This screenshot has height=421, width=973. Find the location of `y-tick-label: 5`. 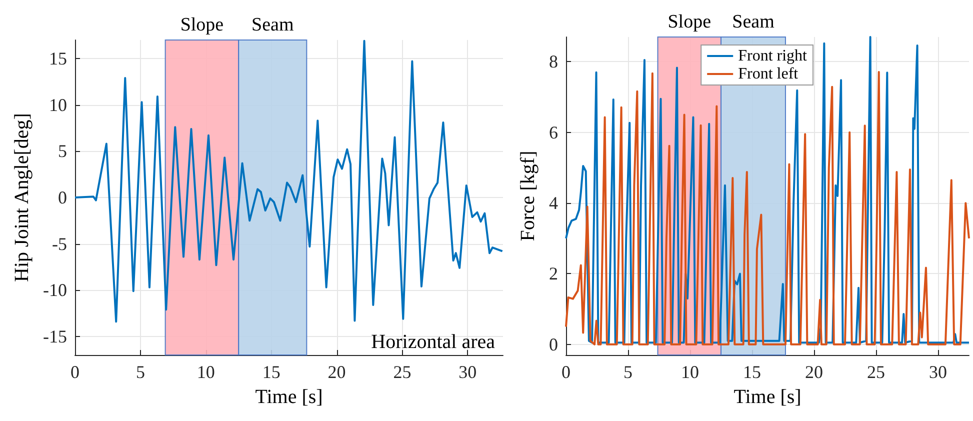

y-tick-label: 5 is located at coordinates (62, 151).